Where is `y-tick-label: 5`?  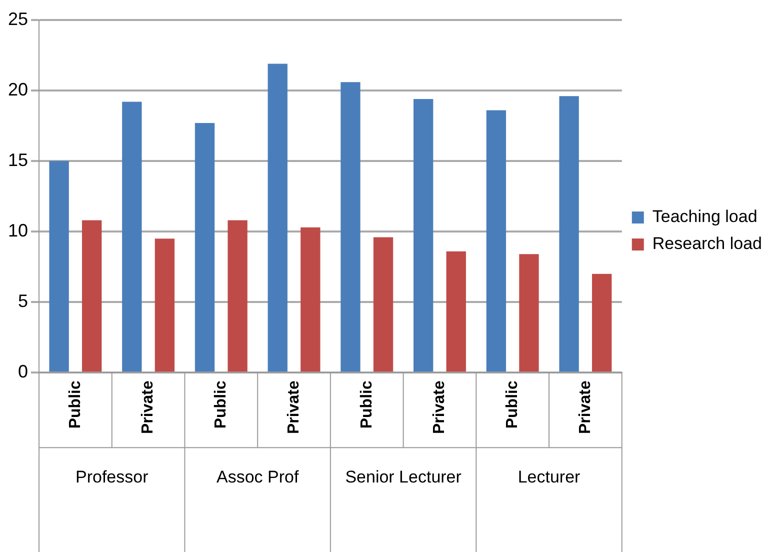 y-tick-label: 5 is located at coordinates (23, 301).